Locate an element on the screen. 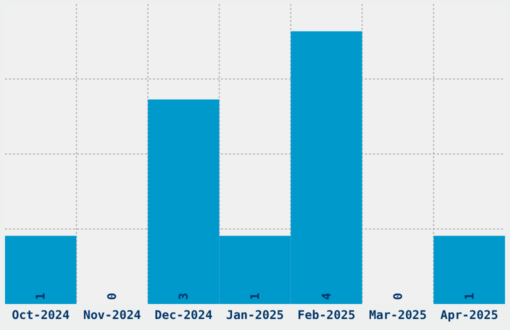  x-tick-label: Nov-2024 is located at coordinates (112, 315).